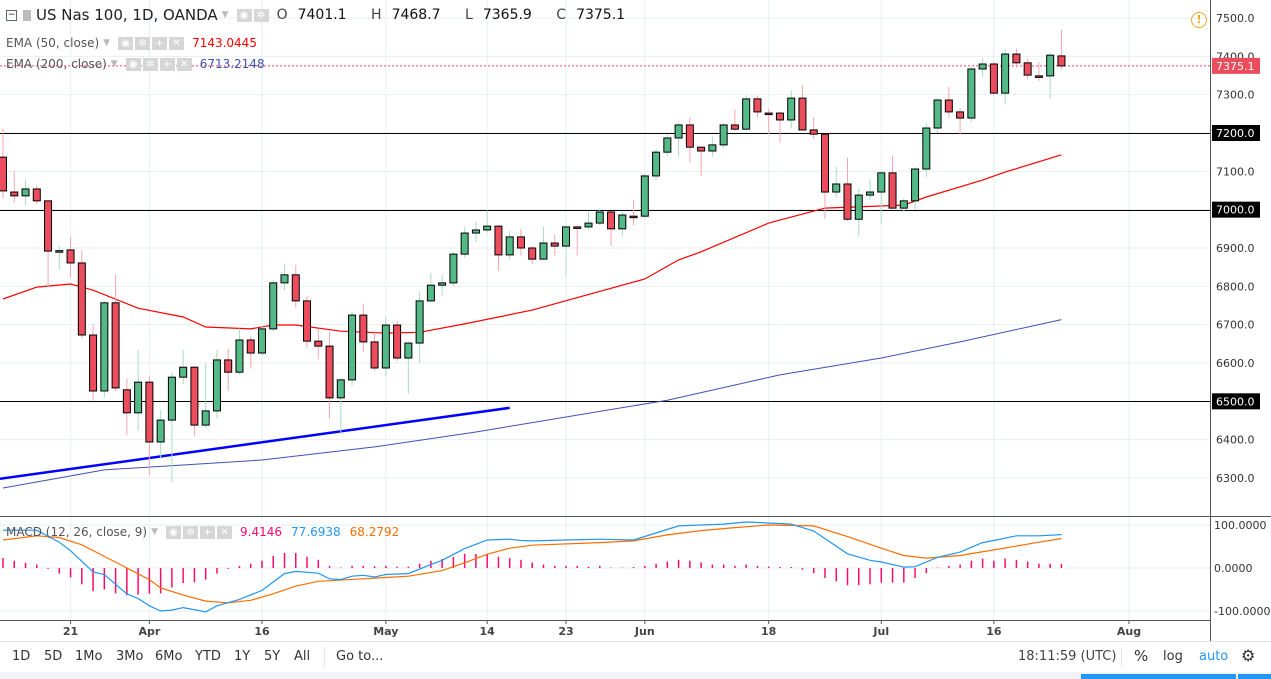 The image size is (1271, 679). I want to click on time-tick-label: 18, so click(768, 631).